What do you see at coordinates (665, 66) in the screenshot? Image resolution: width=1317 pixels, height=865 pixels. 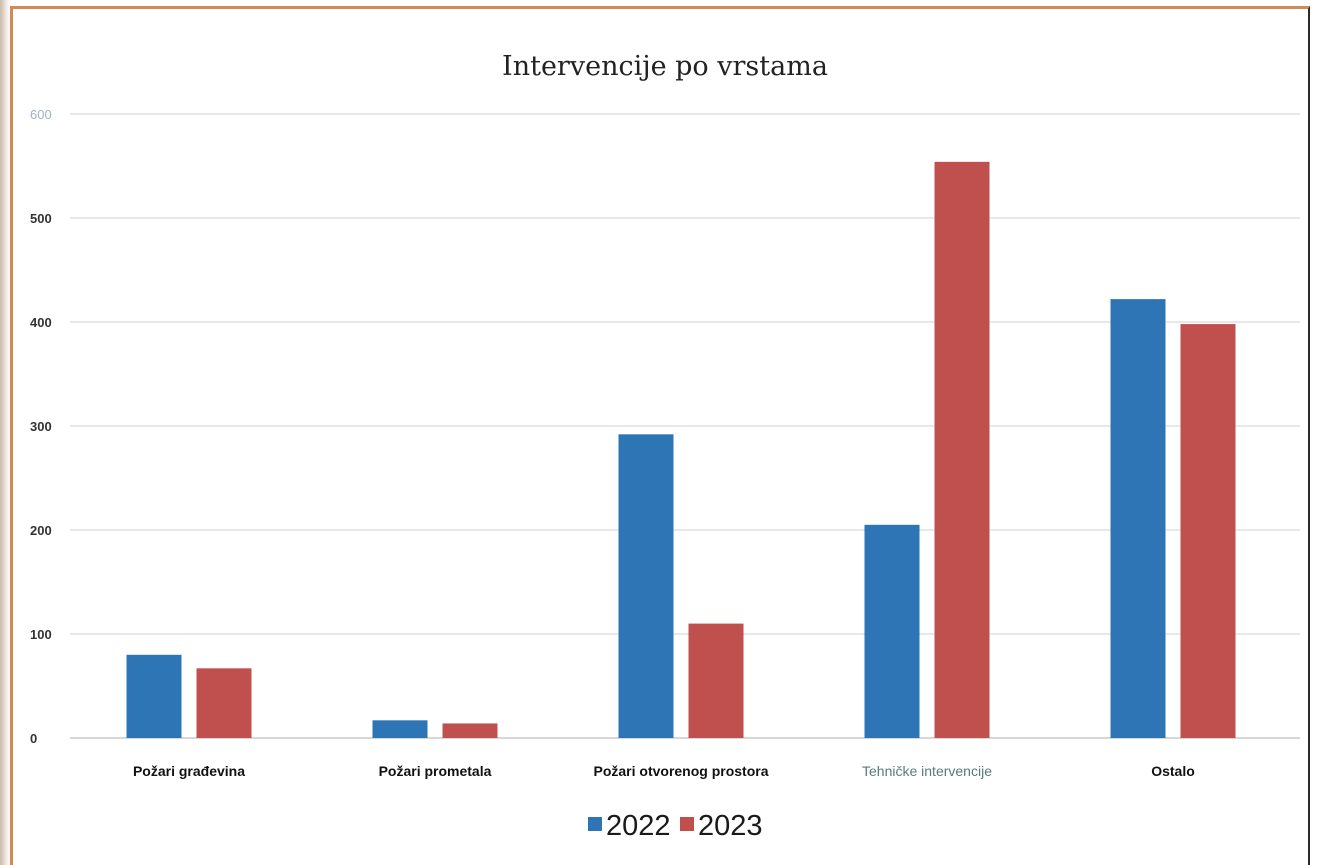 I see `chart-title: Intervencije po vrstama` at bounding box center [665, 66].